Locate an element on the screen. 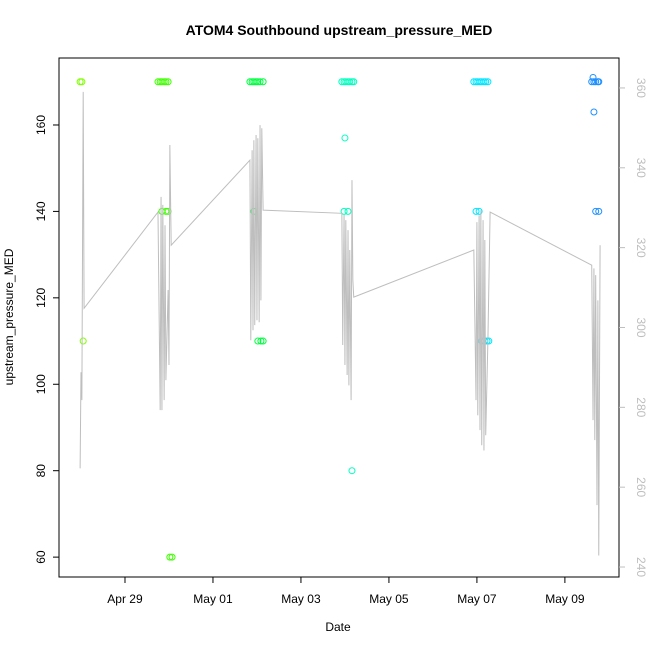  y2-tick-label: 320 is located at coordinates (641, 248).